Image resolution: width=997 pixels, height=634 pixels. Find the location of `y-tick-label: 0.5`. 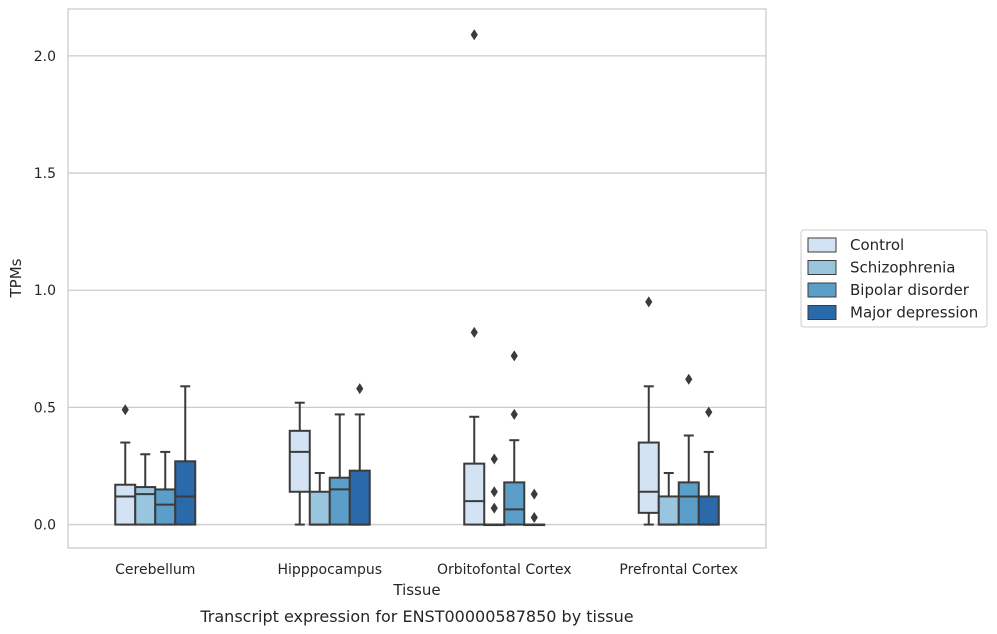

y-tick-label: 0.5 is located at coordinates (45, 408).